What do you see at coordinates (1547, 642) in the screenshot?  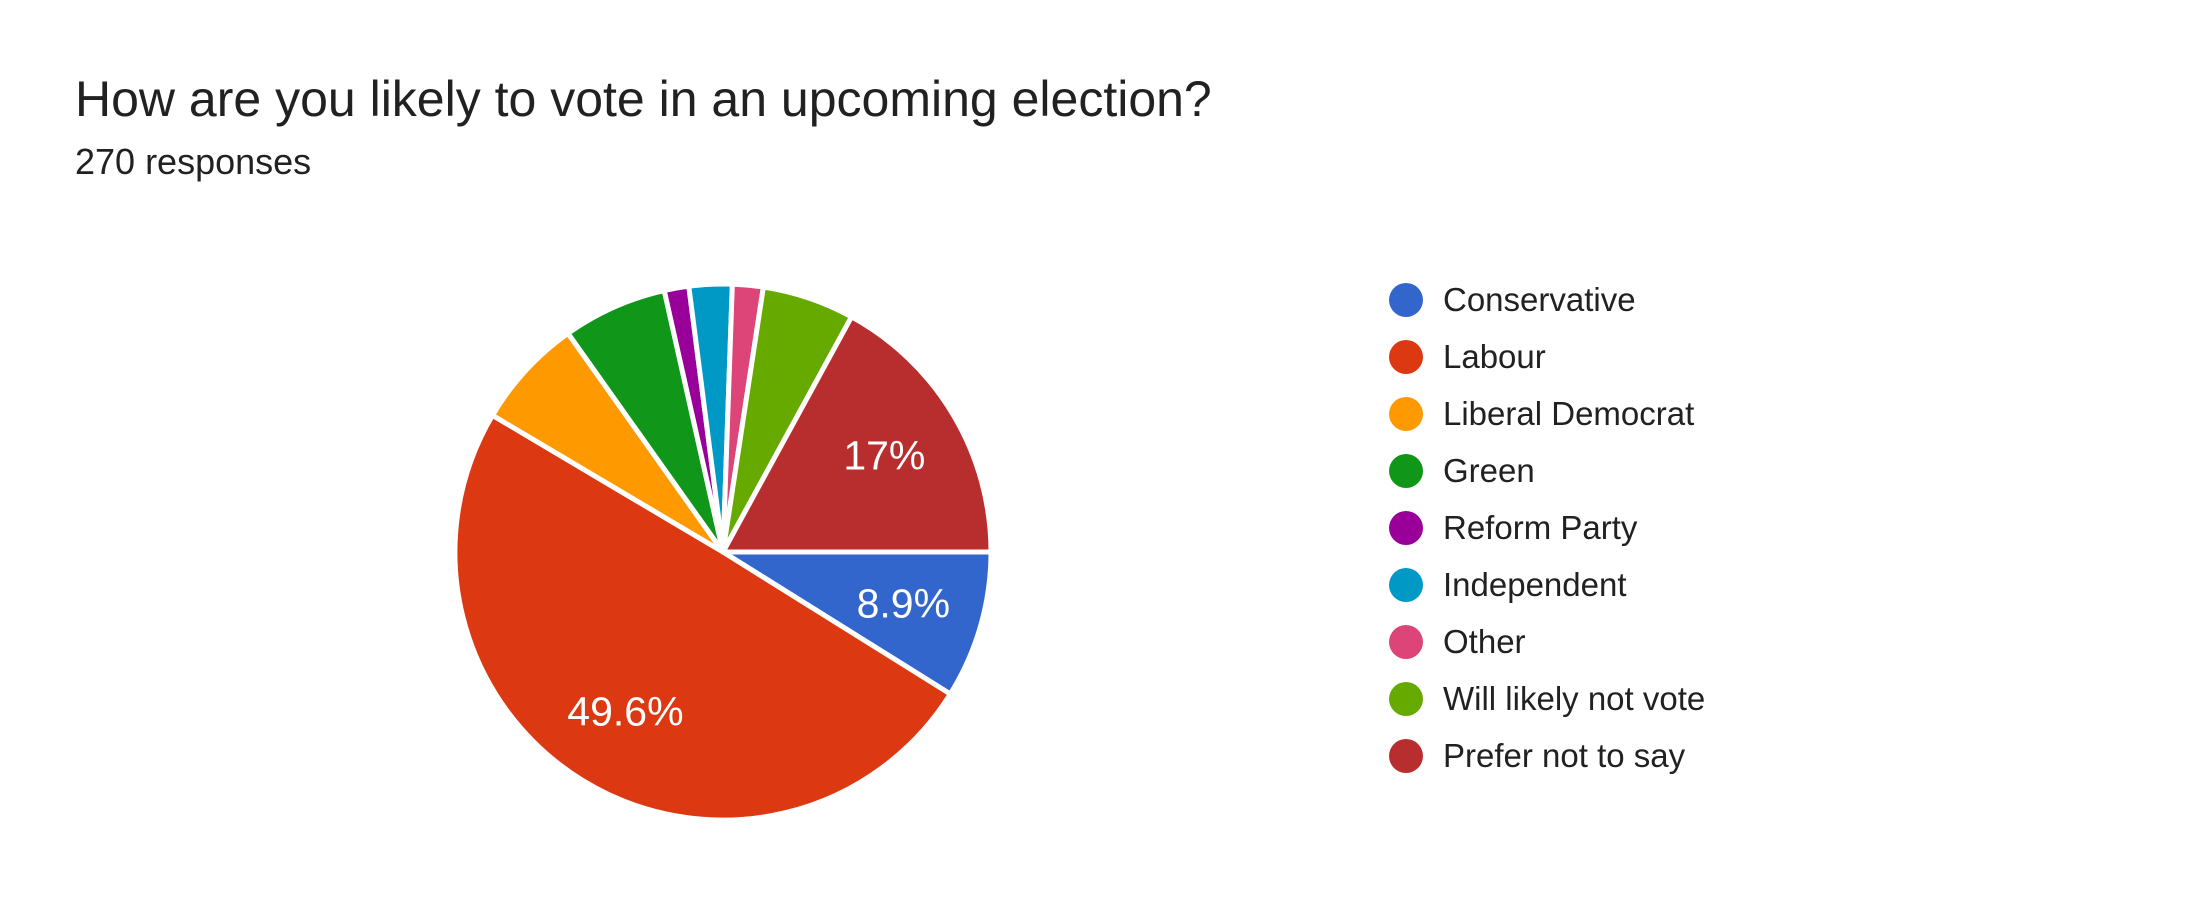 I see `legend-item-other: Other` at bounding box center [1547, 642].